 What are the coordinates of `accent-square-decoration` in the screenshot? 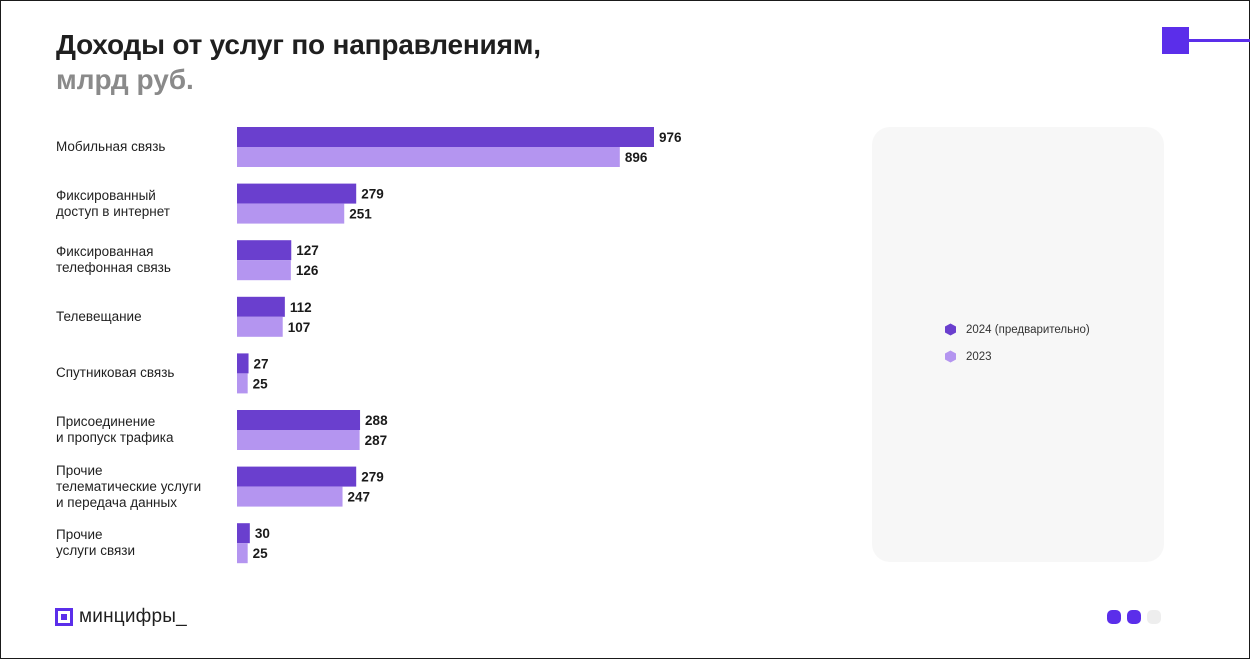 It's located at (1175, 40).